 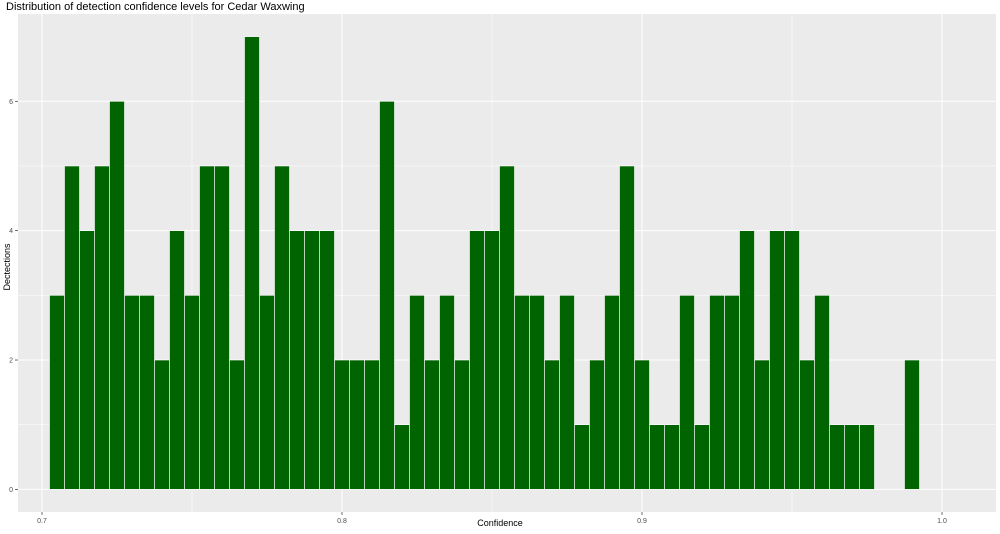 What do you see at coordinates (13, 296) in the screenshot?
I see `y-axis-ticks: 0 2 4 6` at bounding box center [13, 296].